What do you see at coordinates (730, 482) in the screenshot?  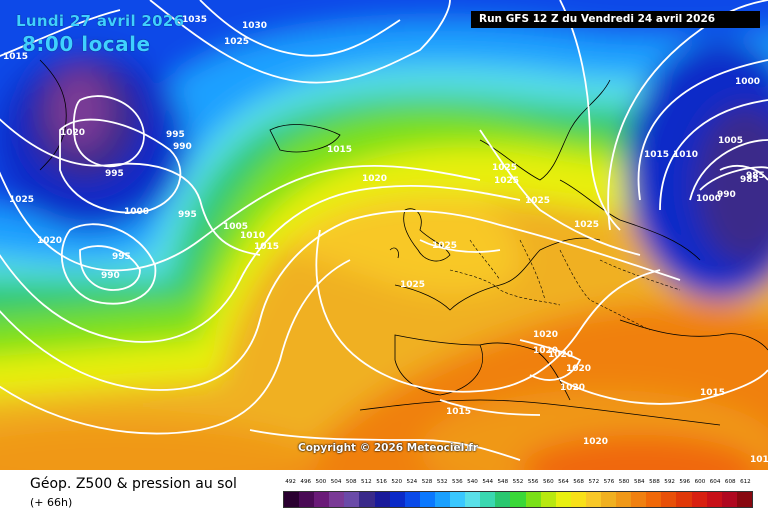 I see `scale-label: 608` at bounding box center [730, 482].